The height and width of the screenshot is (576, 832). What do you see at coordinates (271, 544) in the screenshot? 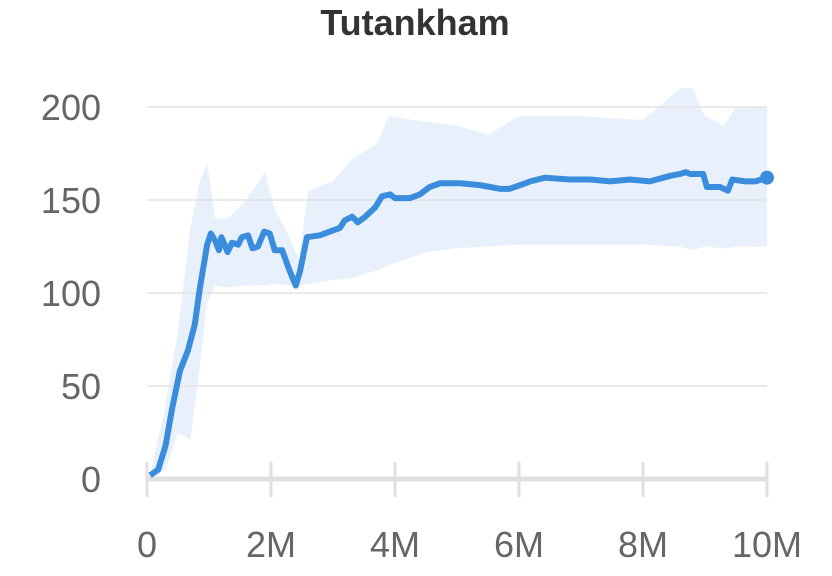
I see `x-tick-label: 2M` at bounding box center [271, 544].